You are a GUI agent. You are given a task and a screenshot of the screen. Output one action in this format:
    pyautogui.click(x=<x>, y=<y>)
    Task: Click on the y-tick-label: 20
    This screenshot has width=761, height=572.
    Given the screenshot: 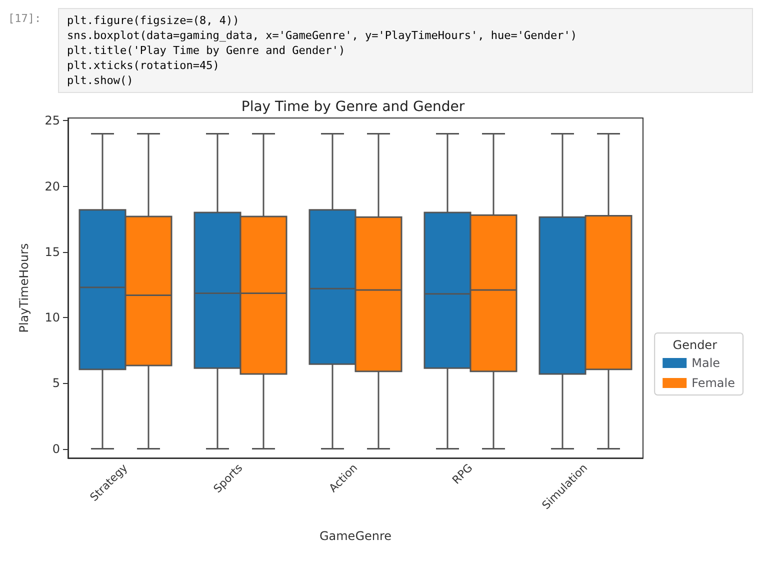 What is the action you would take?
    pyautogui.click(x=52, y=186)
    